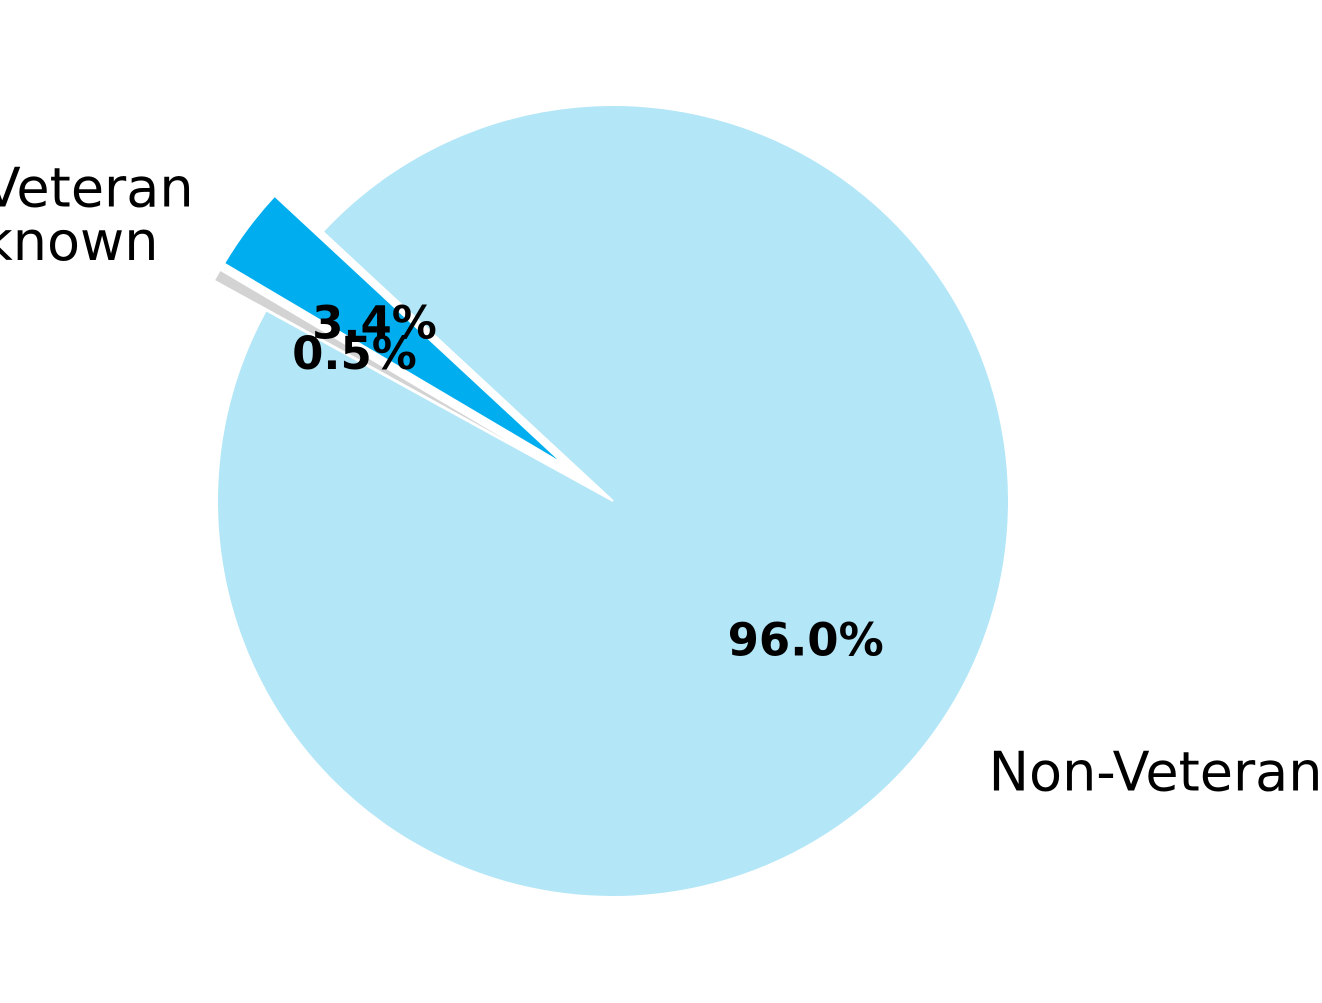  I want to click on slice-label-veteran: Veteran, so click(97, 188).